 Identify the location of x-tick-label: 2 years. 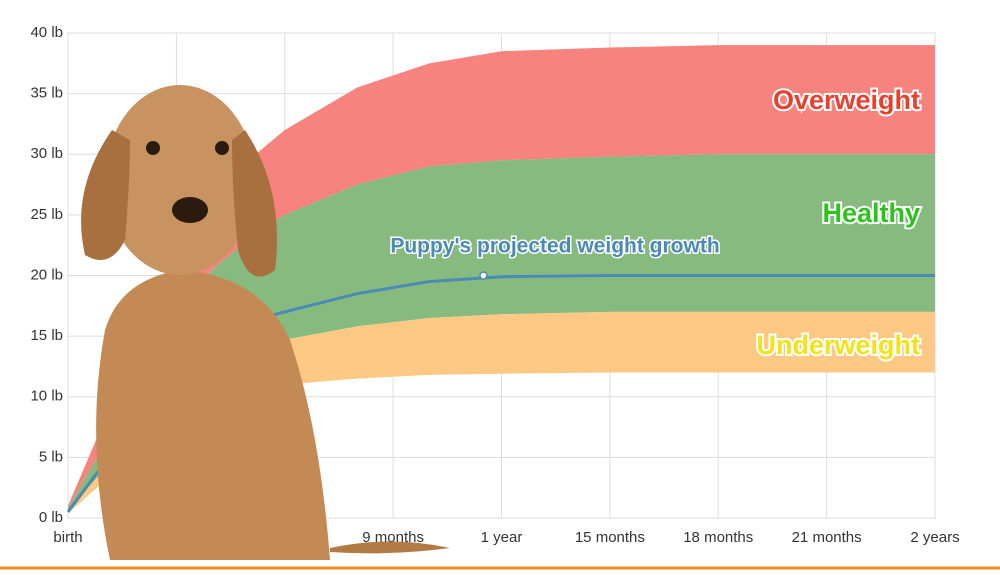
(934, 537).